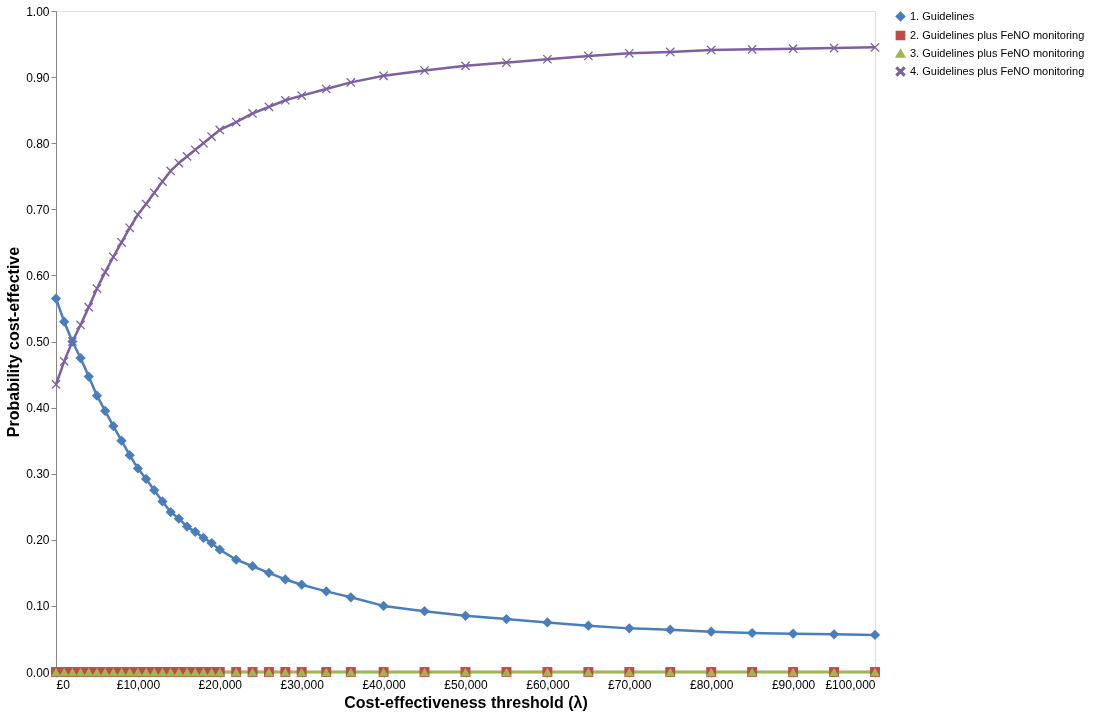 The image size is (1102, 727). What do you see at coordinates (712, 684) in the screenshot?
I see `x-tick-label: £80,000` at bounding box center [712, 684].